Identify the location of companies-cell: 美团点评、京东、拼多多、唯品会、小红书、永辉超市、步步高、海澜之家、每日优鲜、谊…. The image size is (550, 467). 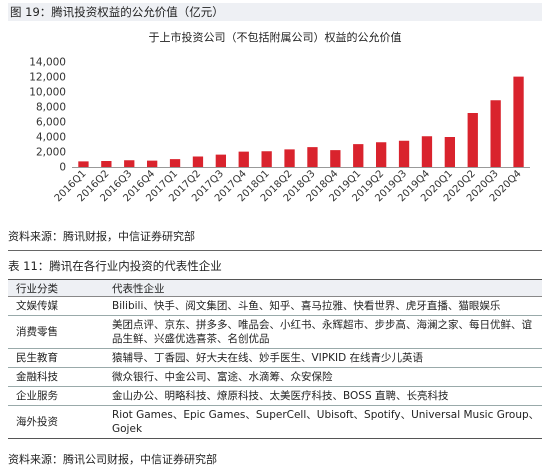
(323, 332).